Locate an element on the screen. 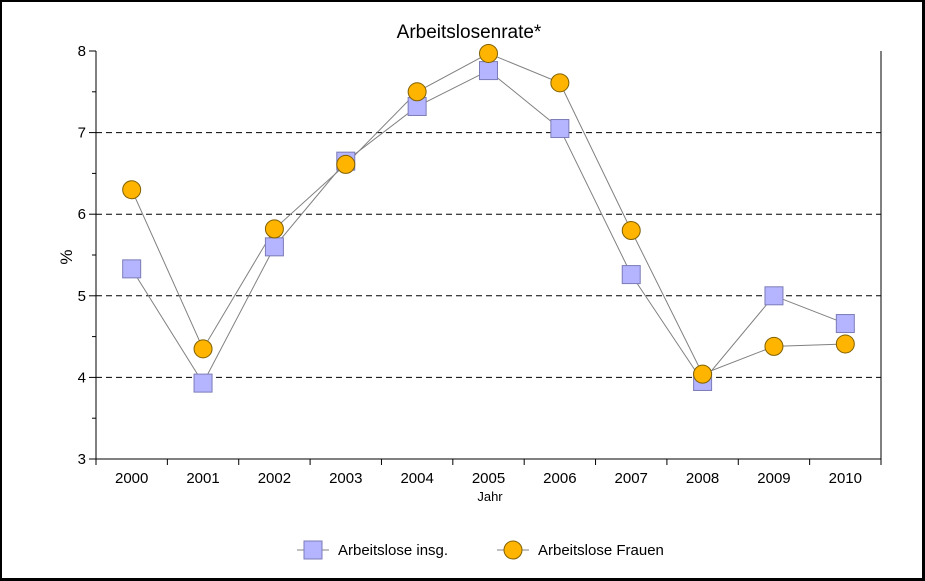 This screenshot has width=925, height=581. y-tick-label: 6 is located at coordinates (82, 214).